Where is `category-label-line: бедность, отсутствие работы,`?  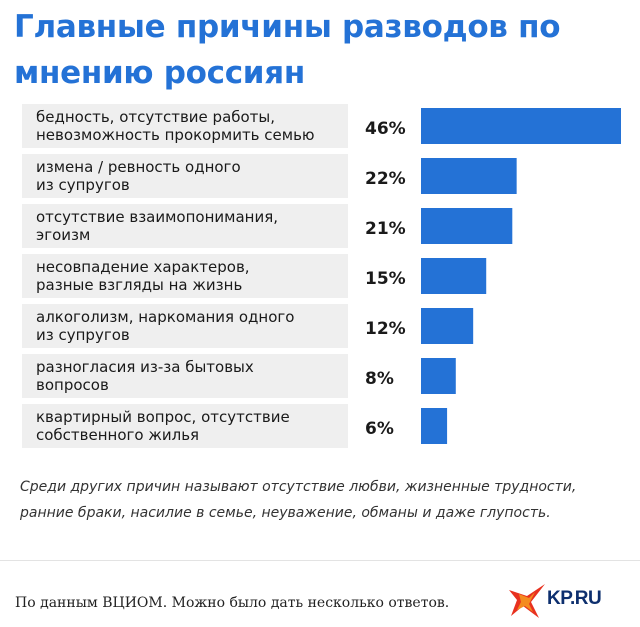
category-label-line: бедность, отсутствие работы, is located at coordinates (155, 117).